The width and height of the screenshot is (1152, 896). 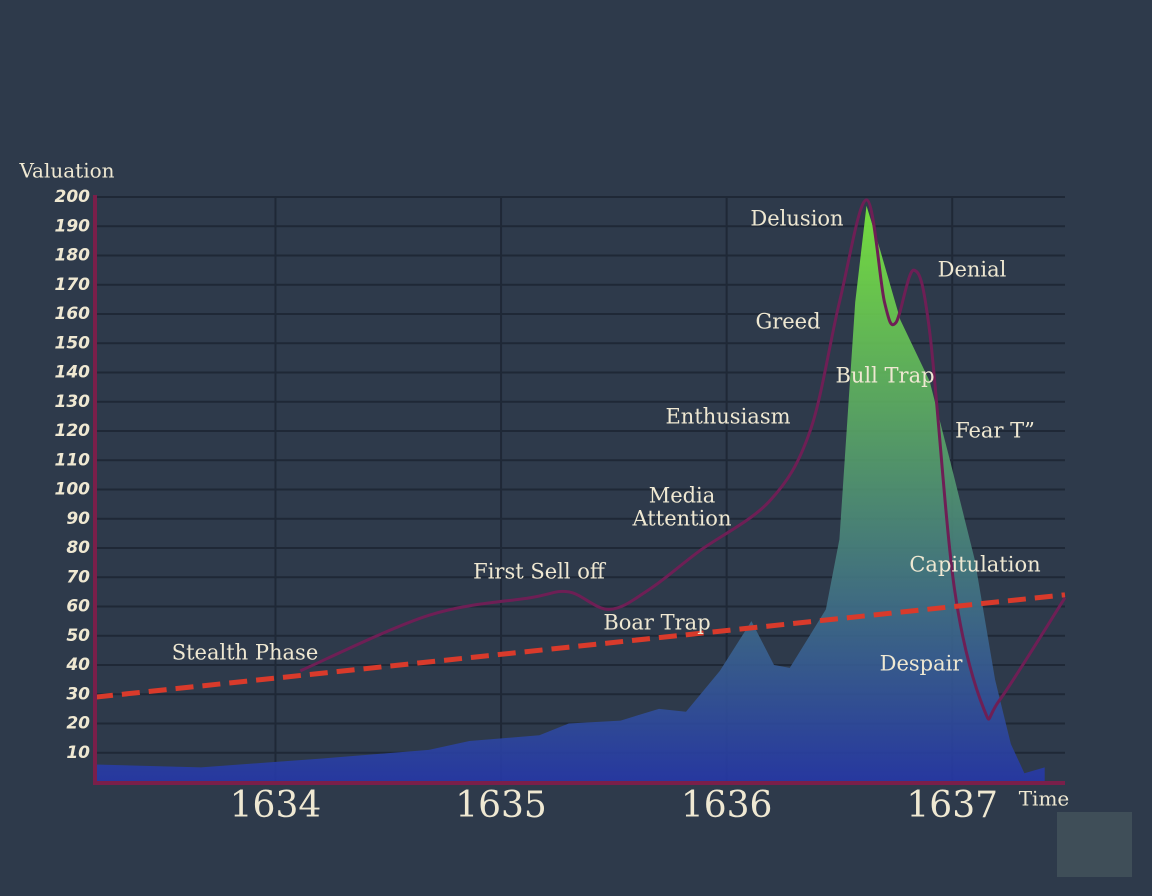 What do you see at coordinates (73, 285) in the screenshot?
I see `y-tick-label: 170` at bounding box center [73, 285].